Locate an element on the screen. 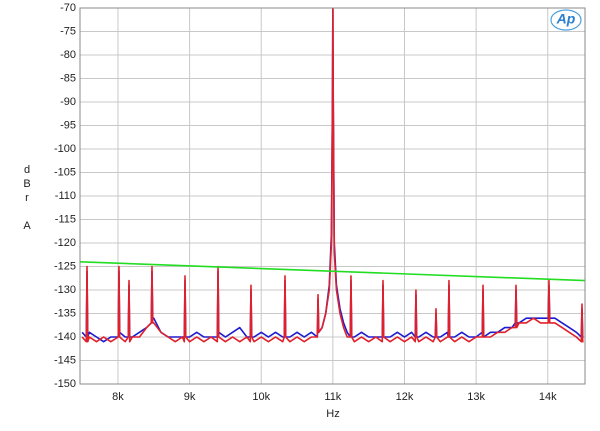  x-tick-label: 13k is located at coordinates (476, 397).